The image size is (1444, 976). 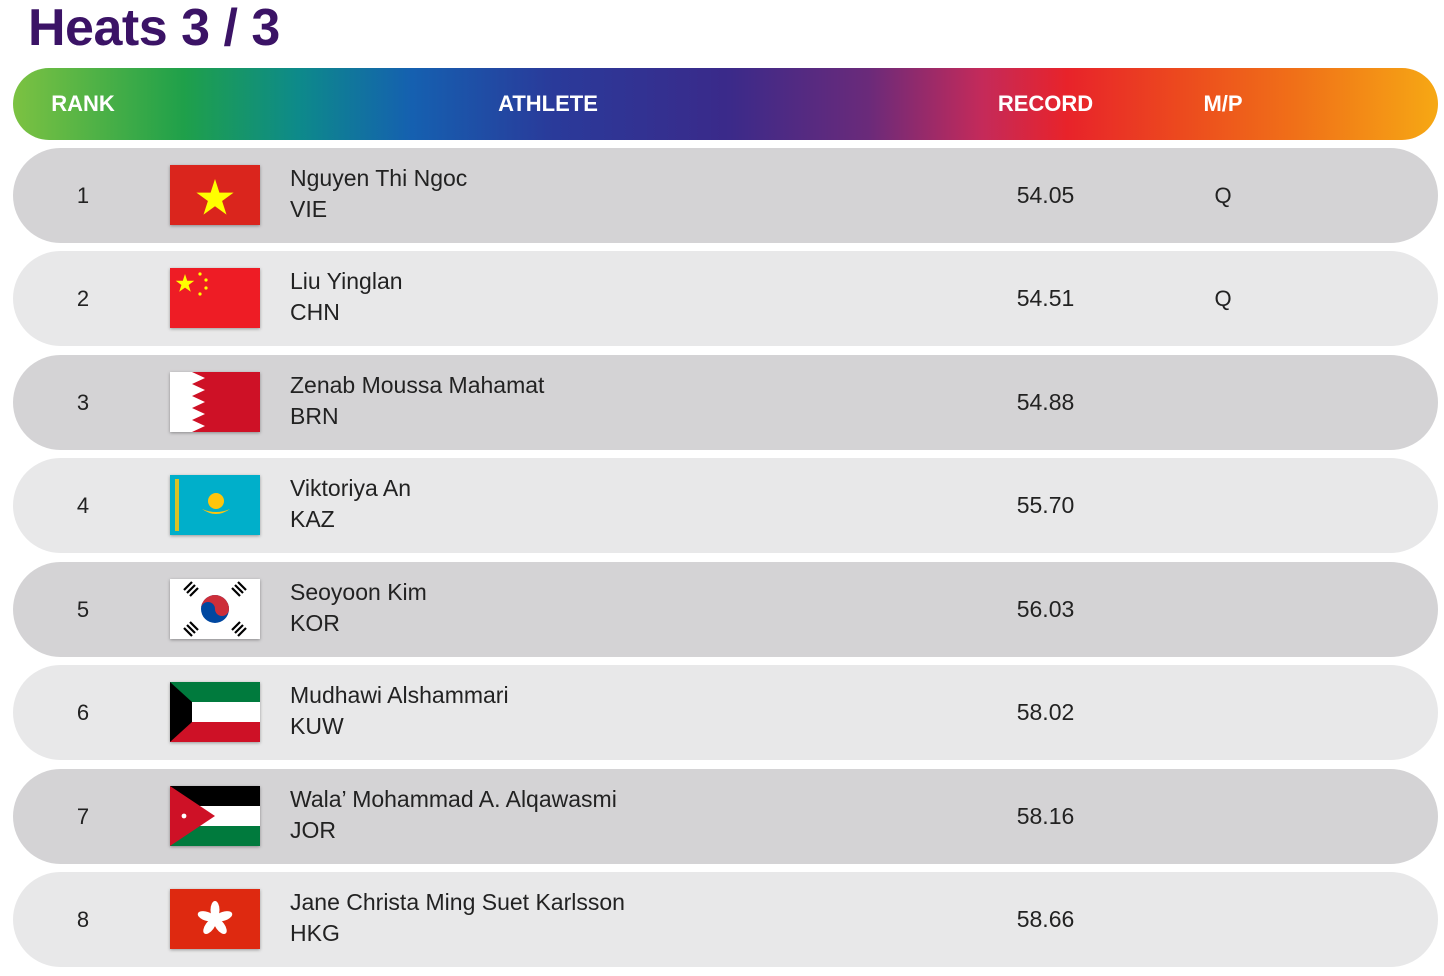 I want to click on record-cell: 58.02, so click(x=1045, y=712).